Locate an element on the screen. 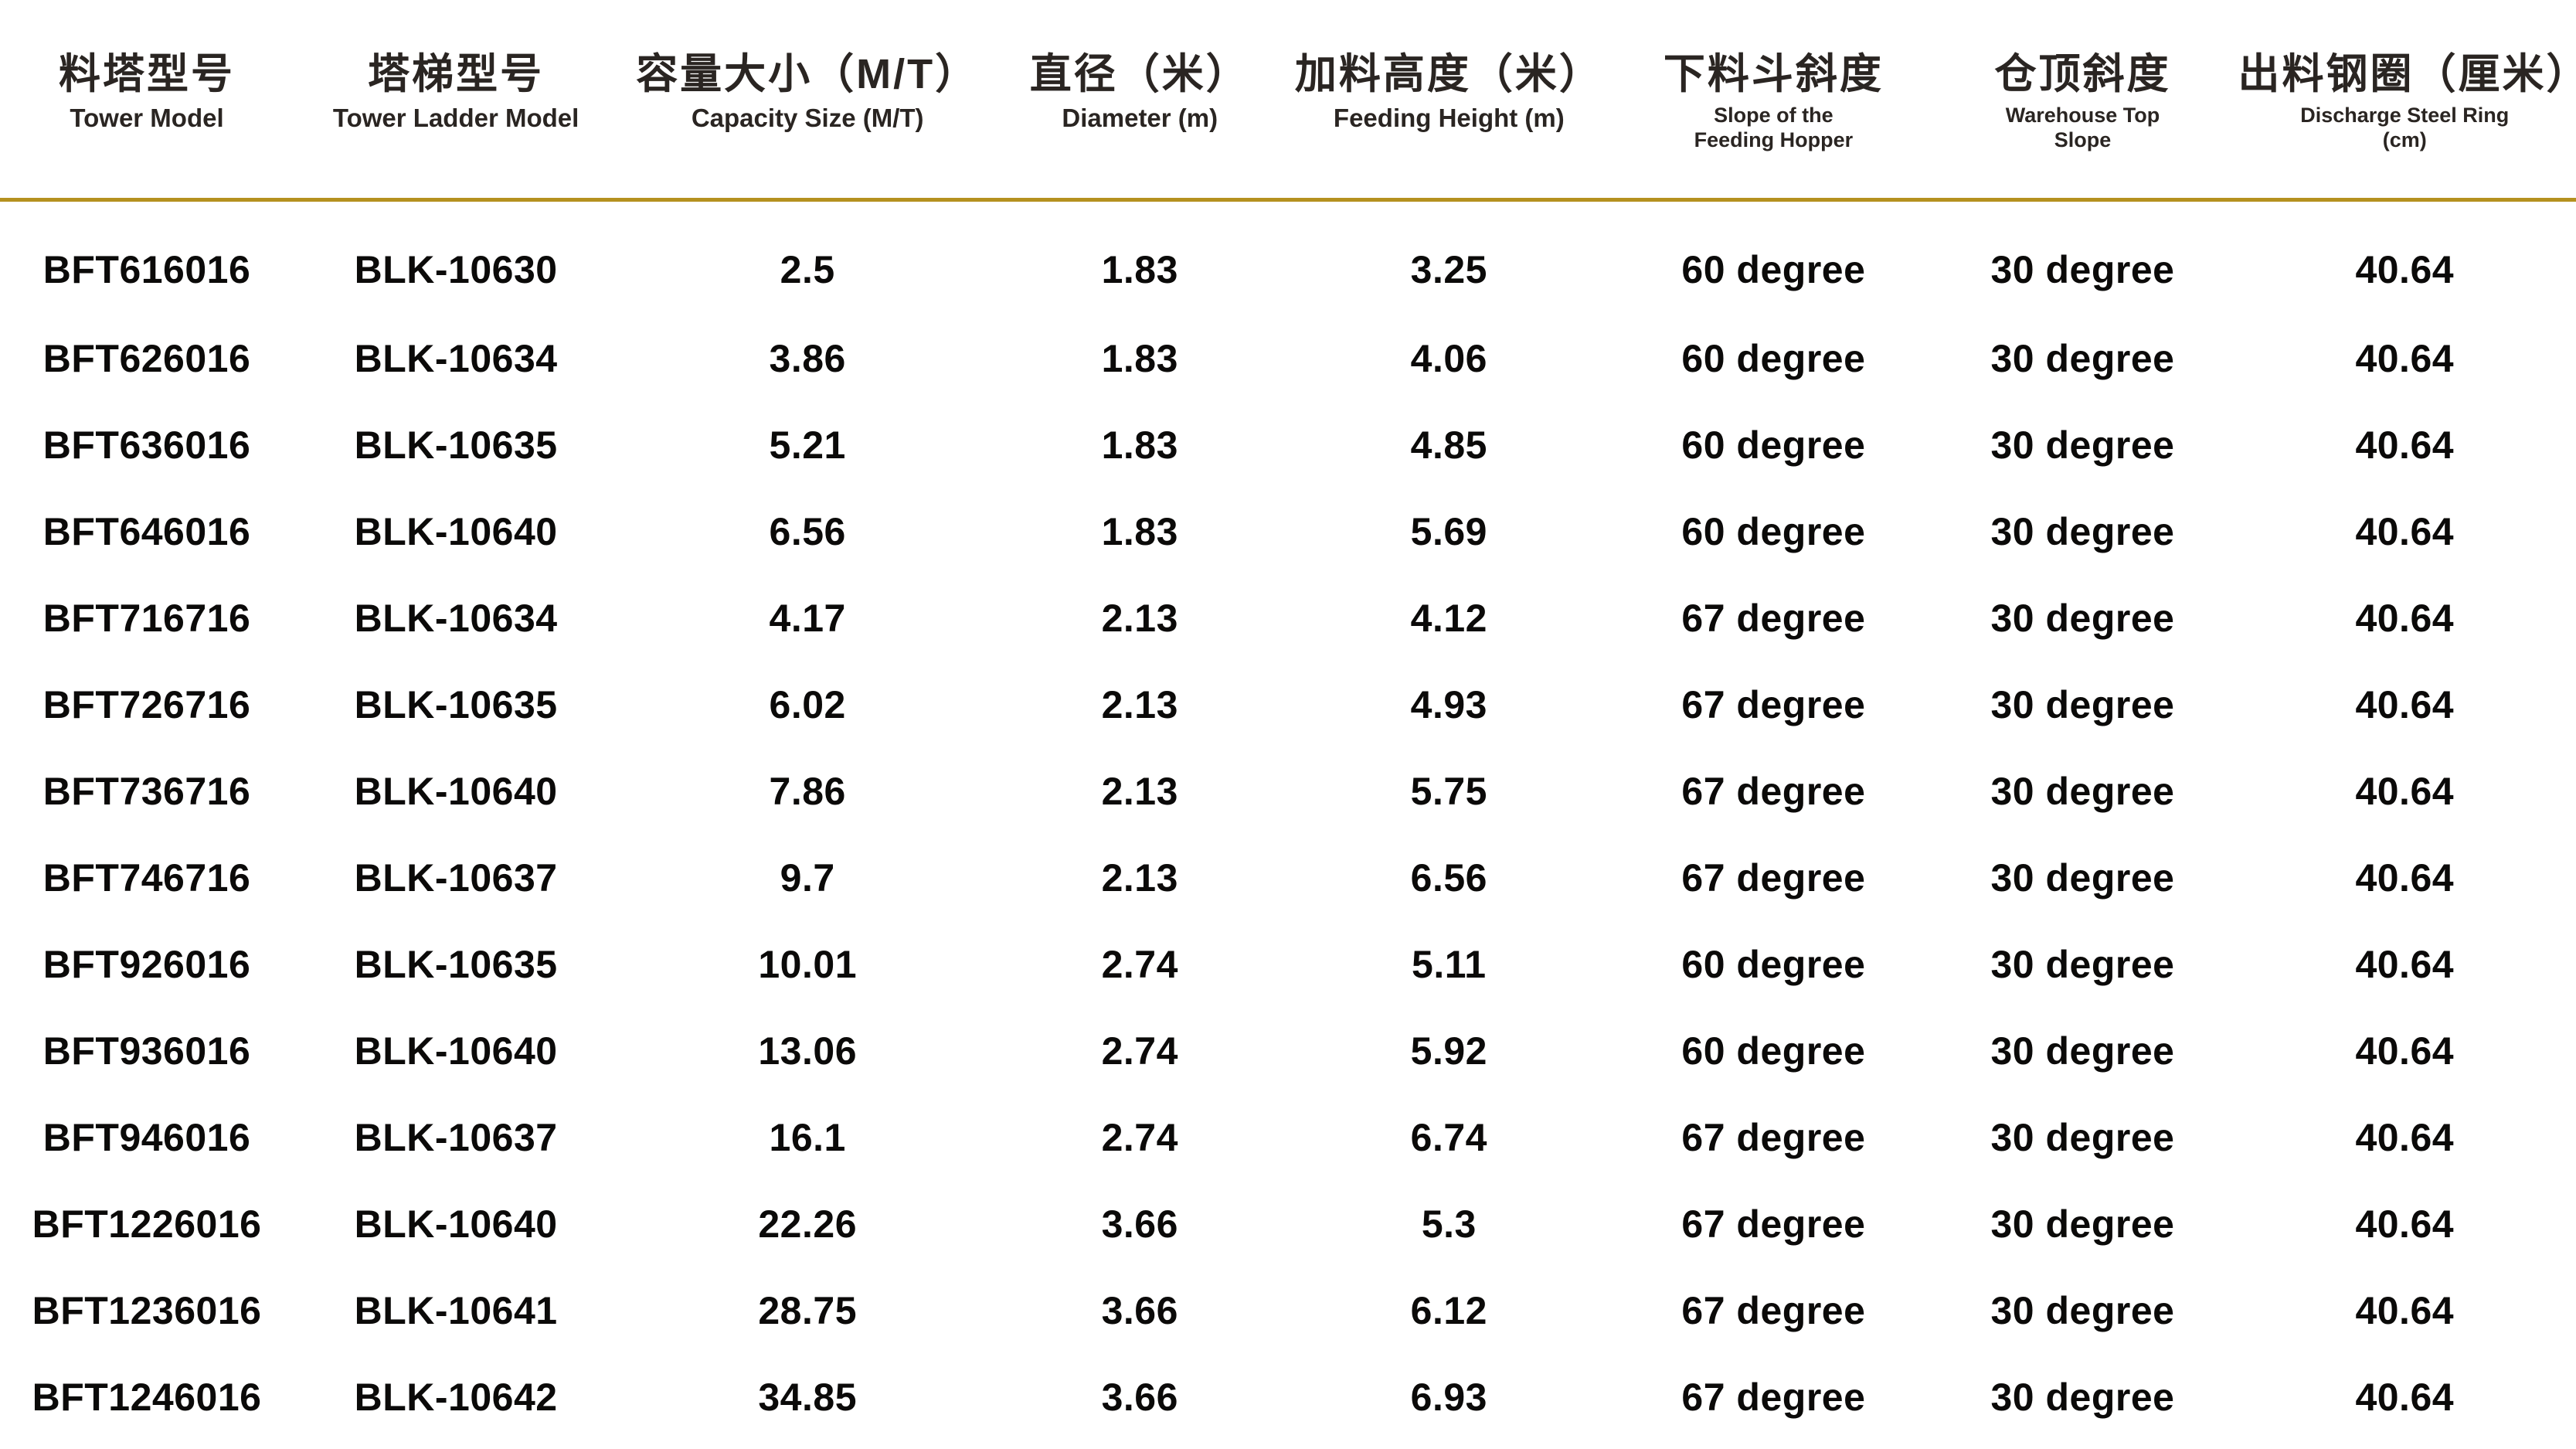 The width and height of the screenshot is (2576, 1449). cell-tower_ladder_model: BLK-10630 is located at coordinates (456, 269).